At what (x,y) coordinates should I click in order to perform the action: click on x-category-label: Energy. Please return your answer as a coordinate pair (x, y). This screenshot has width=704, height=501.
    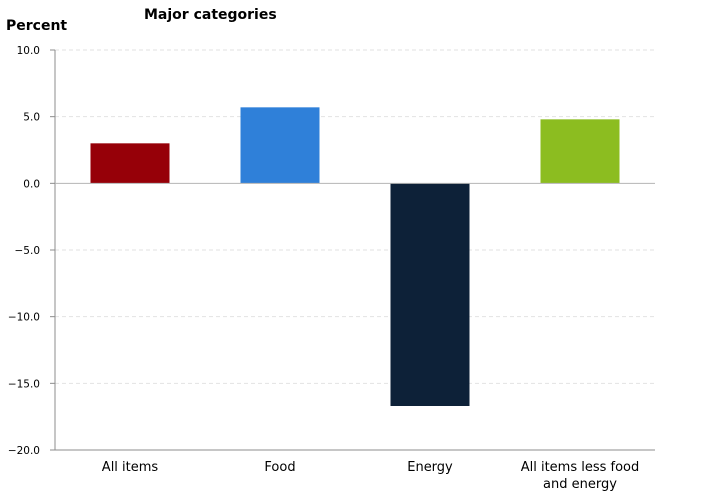
    Looking at the image, I should click on (430, 467).